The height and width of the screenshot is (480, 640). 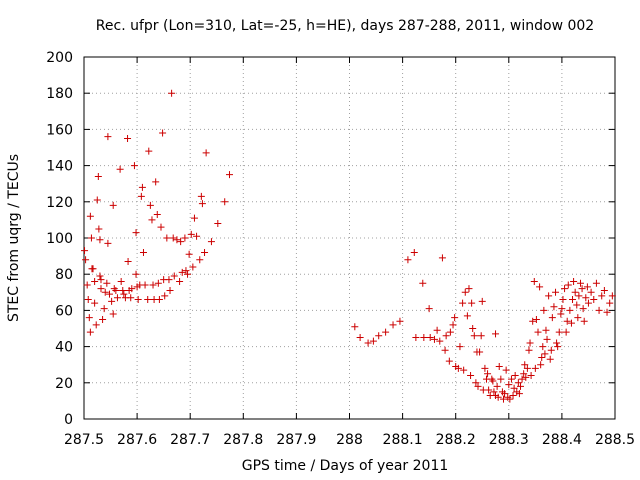 What do you see at coordinates (562, 440) in the screenshot?
I see `x-tick-label: 288.4` at bounding box center [562, 440].